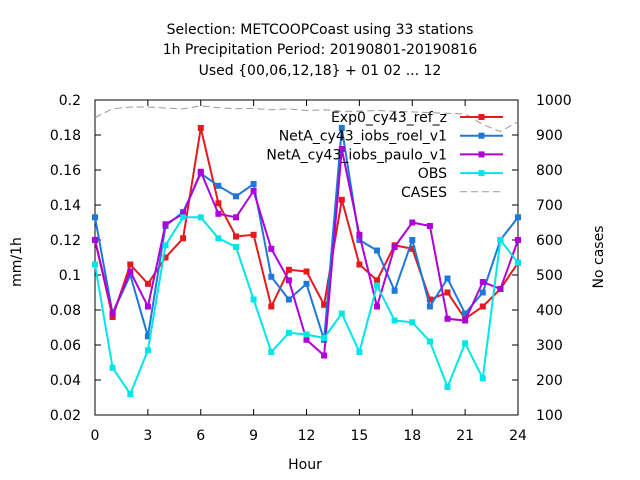 The width and height of the screenshot is (640, 480). What do you see at coordinates (320, 71) in the screenshot?
I see `title-line-3: Used {00,06,12,18} + 01 02 ... 12` at bounding box center [320, 71].